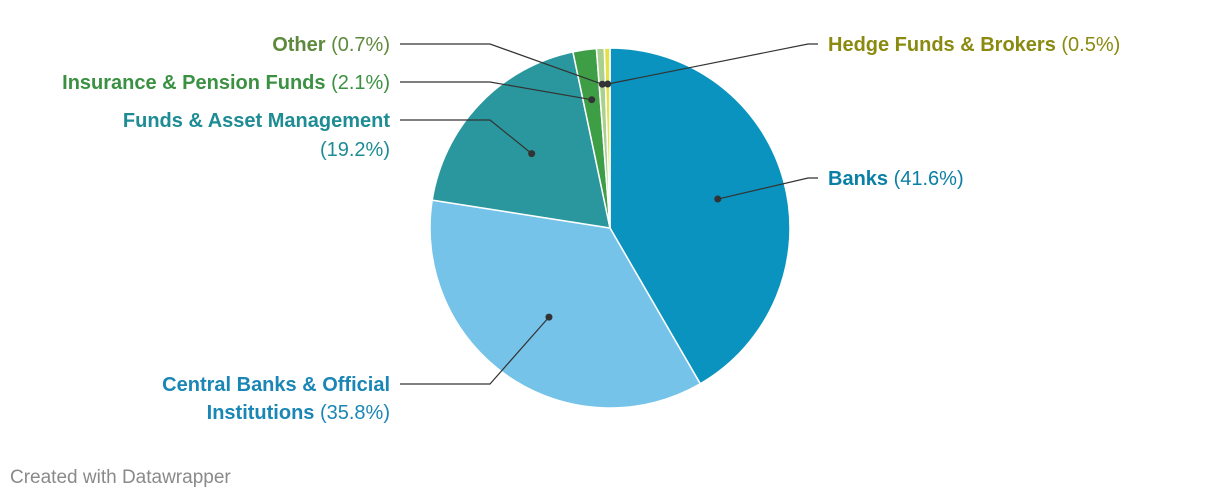 This screenshot has height=502, width=1220. What do you see at coordinates (226, 83) in the screenshot?
I see `slice-label-insurance-pension: Insurance & Pension Funds (2.1%)` at bounding box center [226, 83].